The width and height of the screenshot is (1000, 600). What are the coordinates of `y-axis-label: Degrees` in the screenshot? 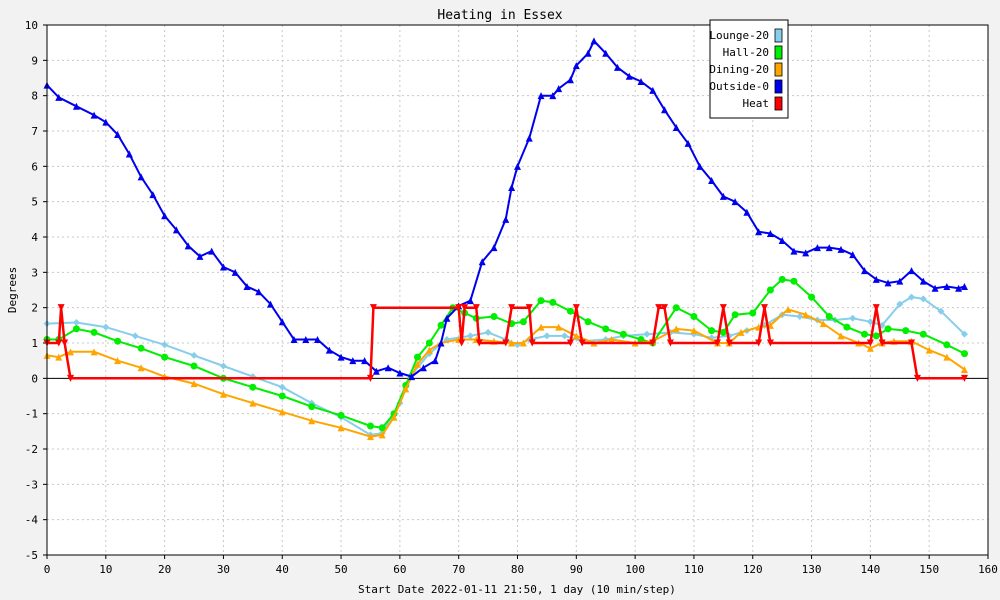 It's located at (12, 290).